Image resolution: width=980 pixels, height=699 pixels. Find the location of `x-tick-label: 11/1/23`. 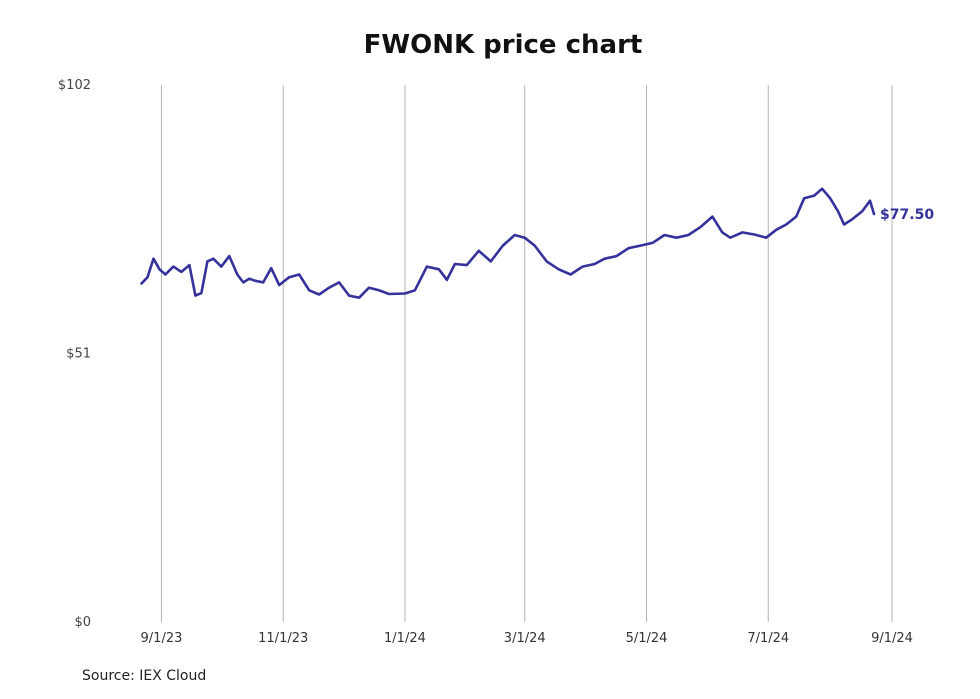

x-tick-label: 11/1/23 is located at coordinates (283, 638).